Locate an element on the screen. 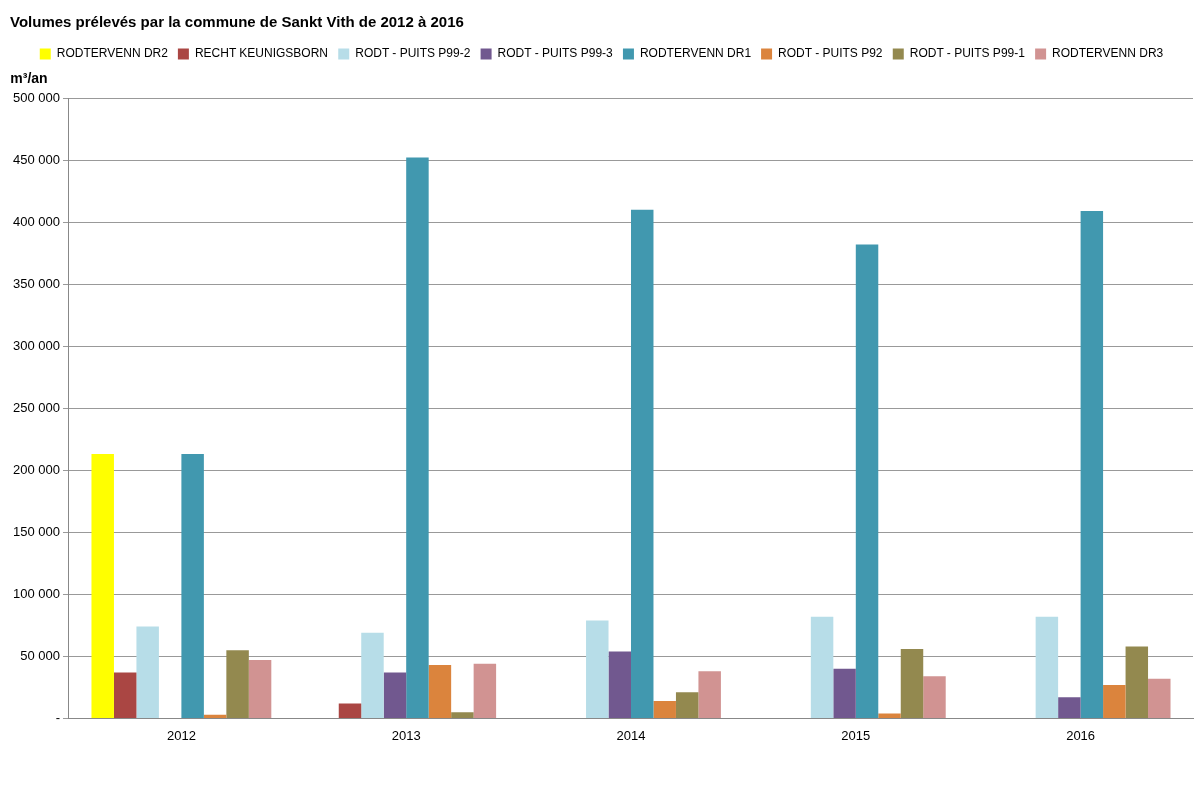 The image size is (1203, 794). y-tick-label: 100 000 is located at coordinates (36, 593).